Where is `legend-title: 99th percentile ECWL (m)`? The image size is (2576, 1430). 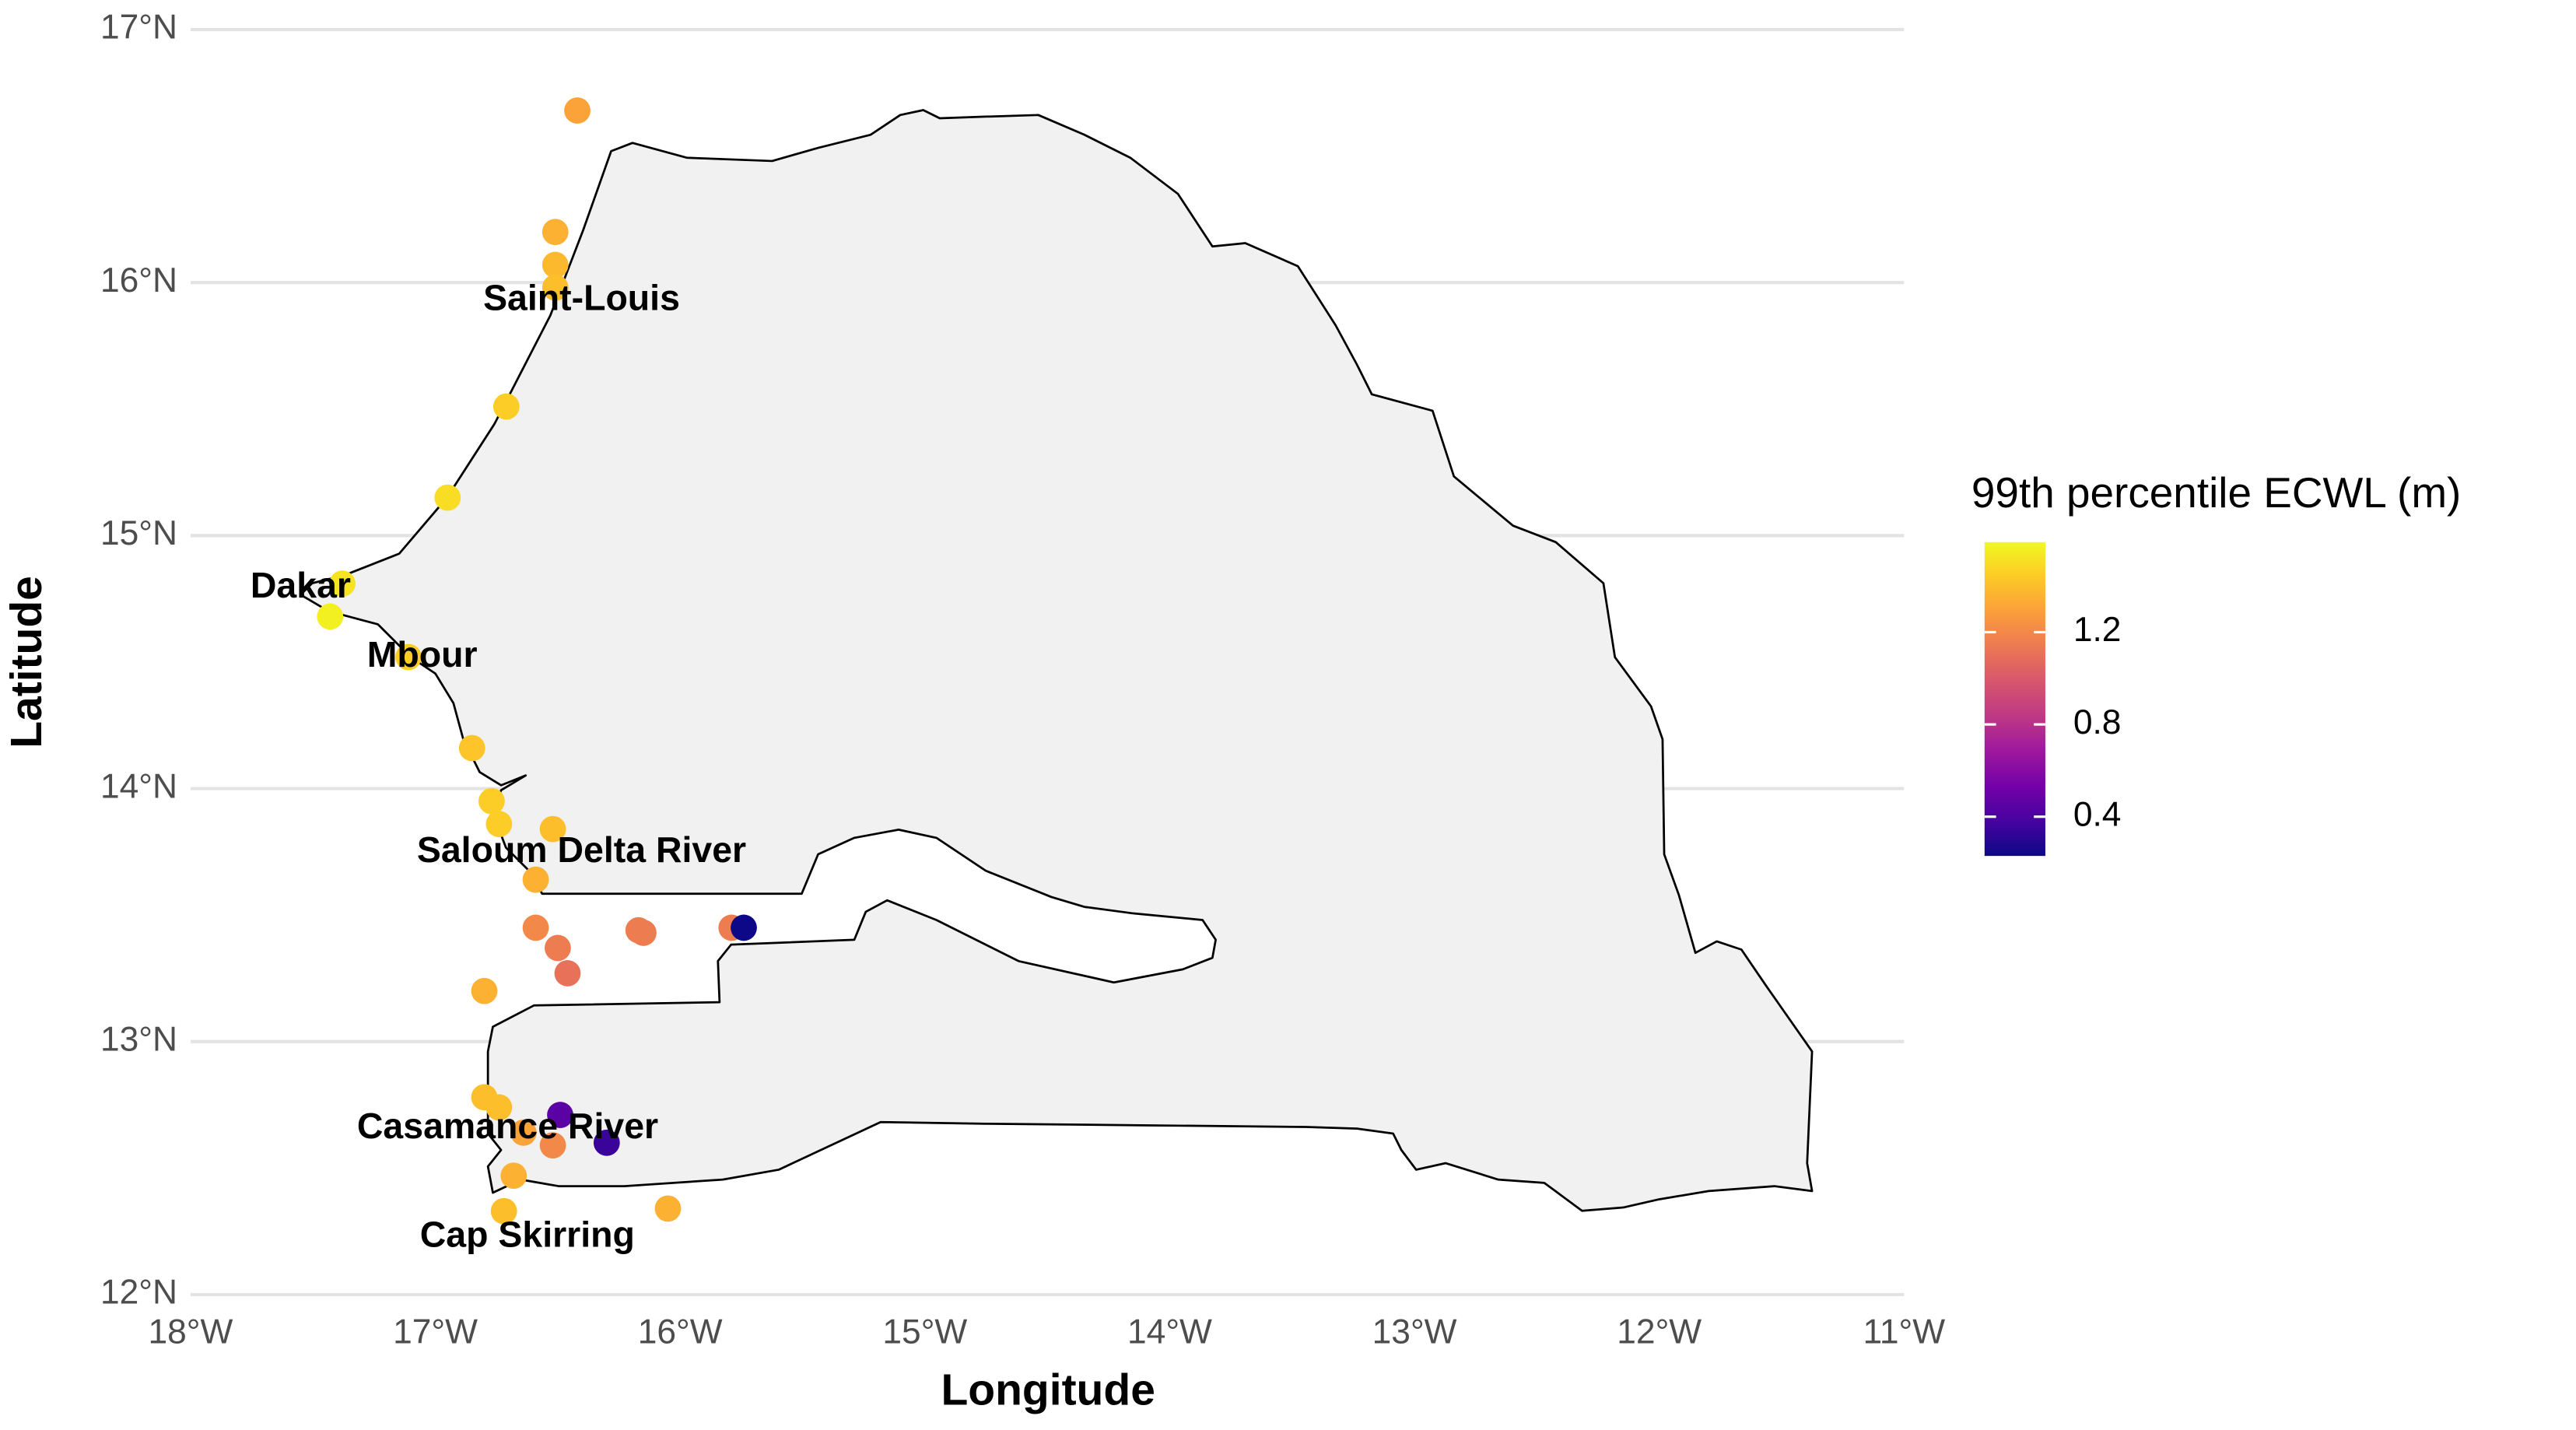 legend-title: 99th percentile ECWL (m) is located at coordinates (2216, 492).